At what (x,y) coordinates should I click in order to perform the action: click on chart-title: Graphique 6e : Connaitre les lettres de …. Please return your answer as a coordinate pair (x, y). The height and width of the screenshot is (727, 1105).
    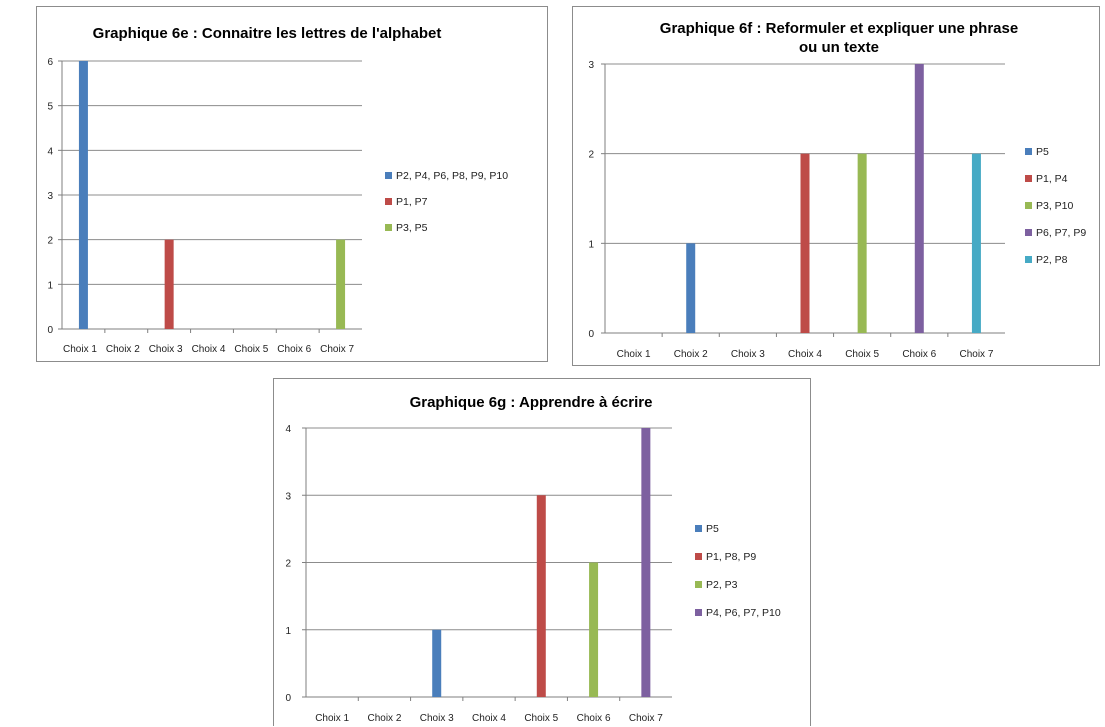
    Looking at the image, I should click on (267, 33).